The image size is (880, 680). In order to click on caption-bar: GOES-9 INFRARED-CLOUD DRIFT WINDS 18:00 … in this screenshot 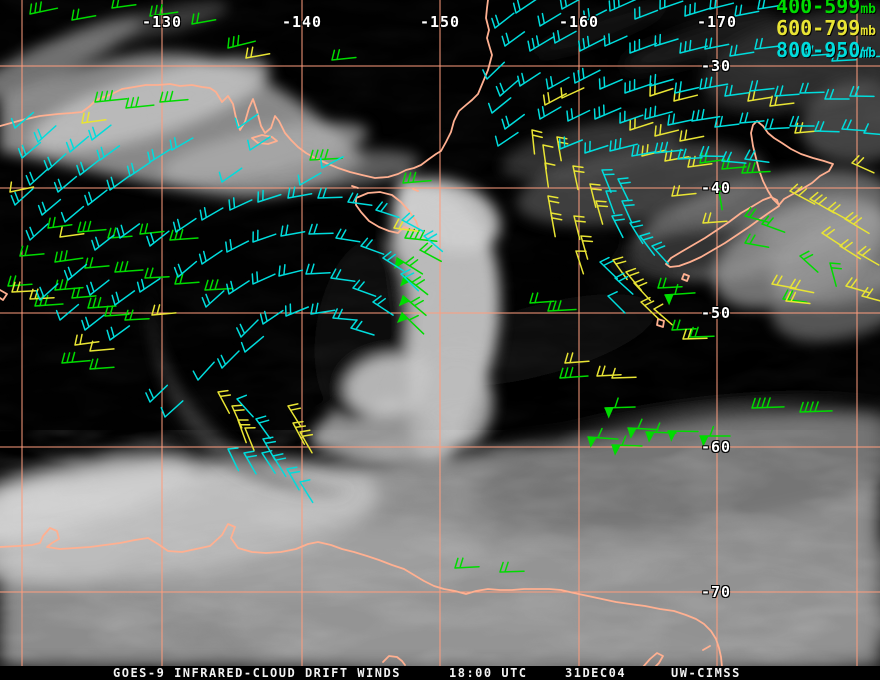, I will do `click(440, 673)`.